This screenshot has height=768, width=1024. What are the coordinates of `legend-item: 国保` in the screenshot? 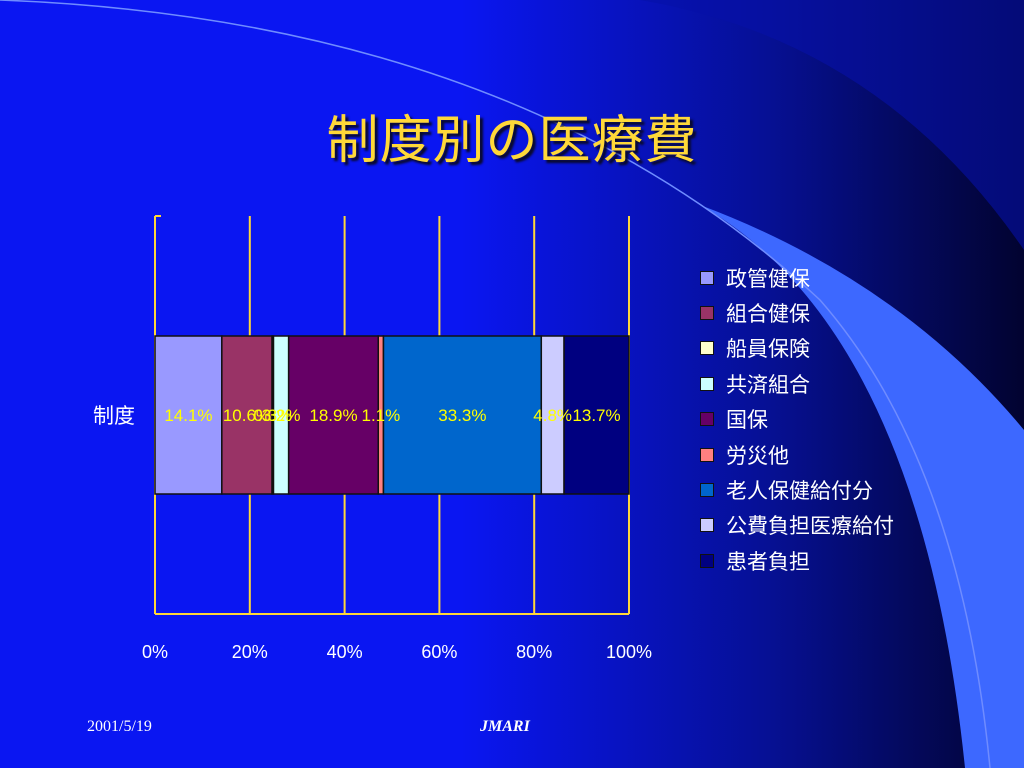 It's located at (797, 419).